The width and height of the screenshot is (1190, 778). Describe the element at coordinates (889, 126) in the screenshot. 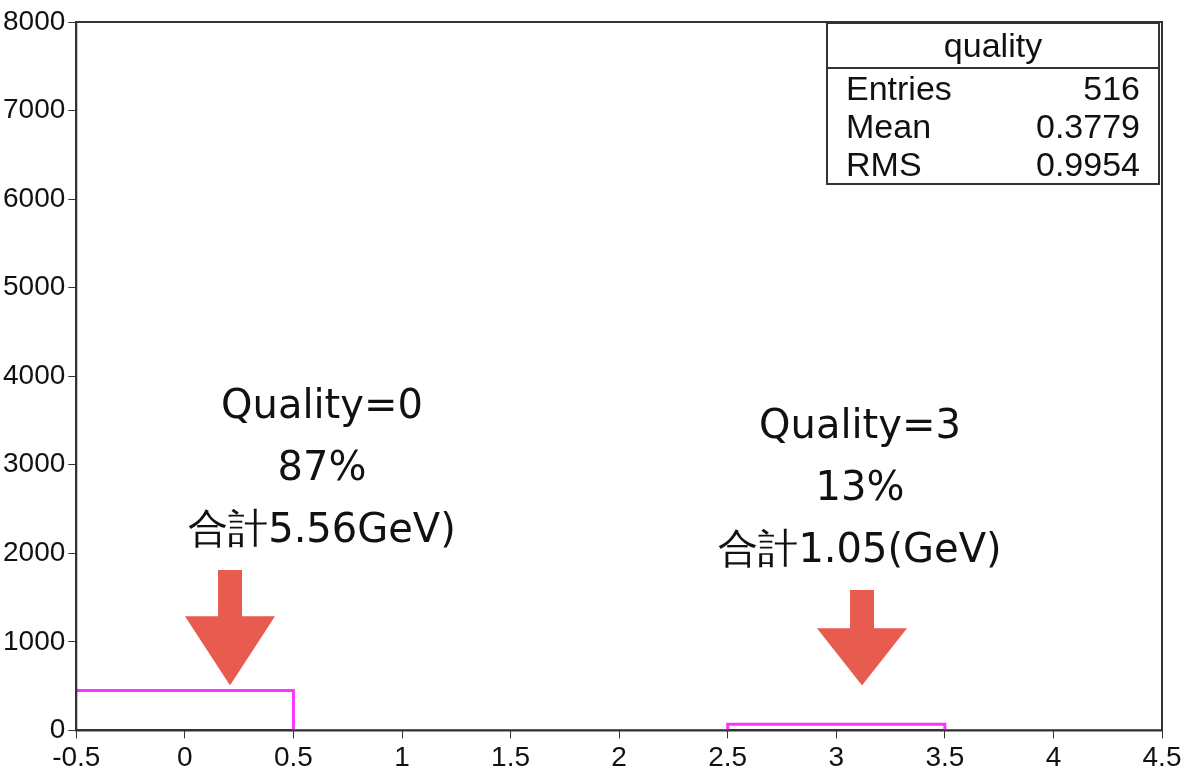

I see `annotation: Mean` at that location.